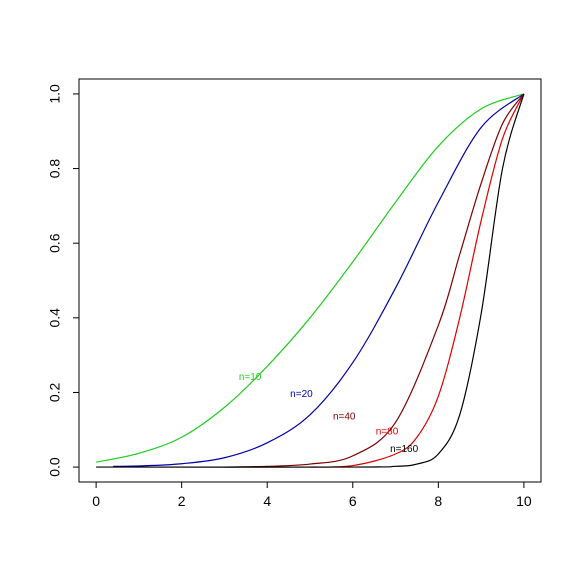 This screenshot has height=580, width=581. Describe the element at coordinates (353, 501) in the screenshot. I see `x-tick-label: 6` at that location.